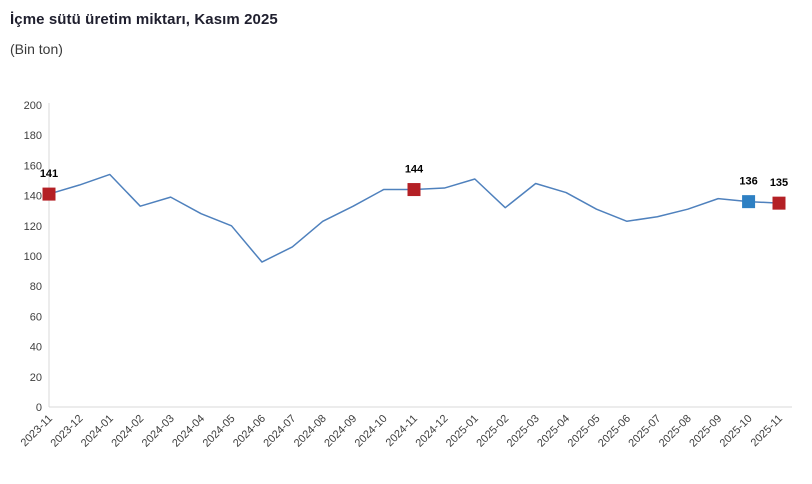 Image resolution: width=812 pixels, height=484 pixels. Describe the element at coordinates (748, 182) in the screenshot. I see `data-label: 136` at that location.